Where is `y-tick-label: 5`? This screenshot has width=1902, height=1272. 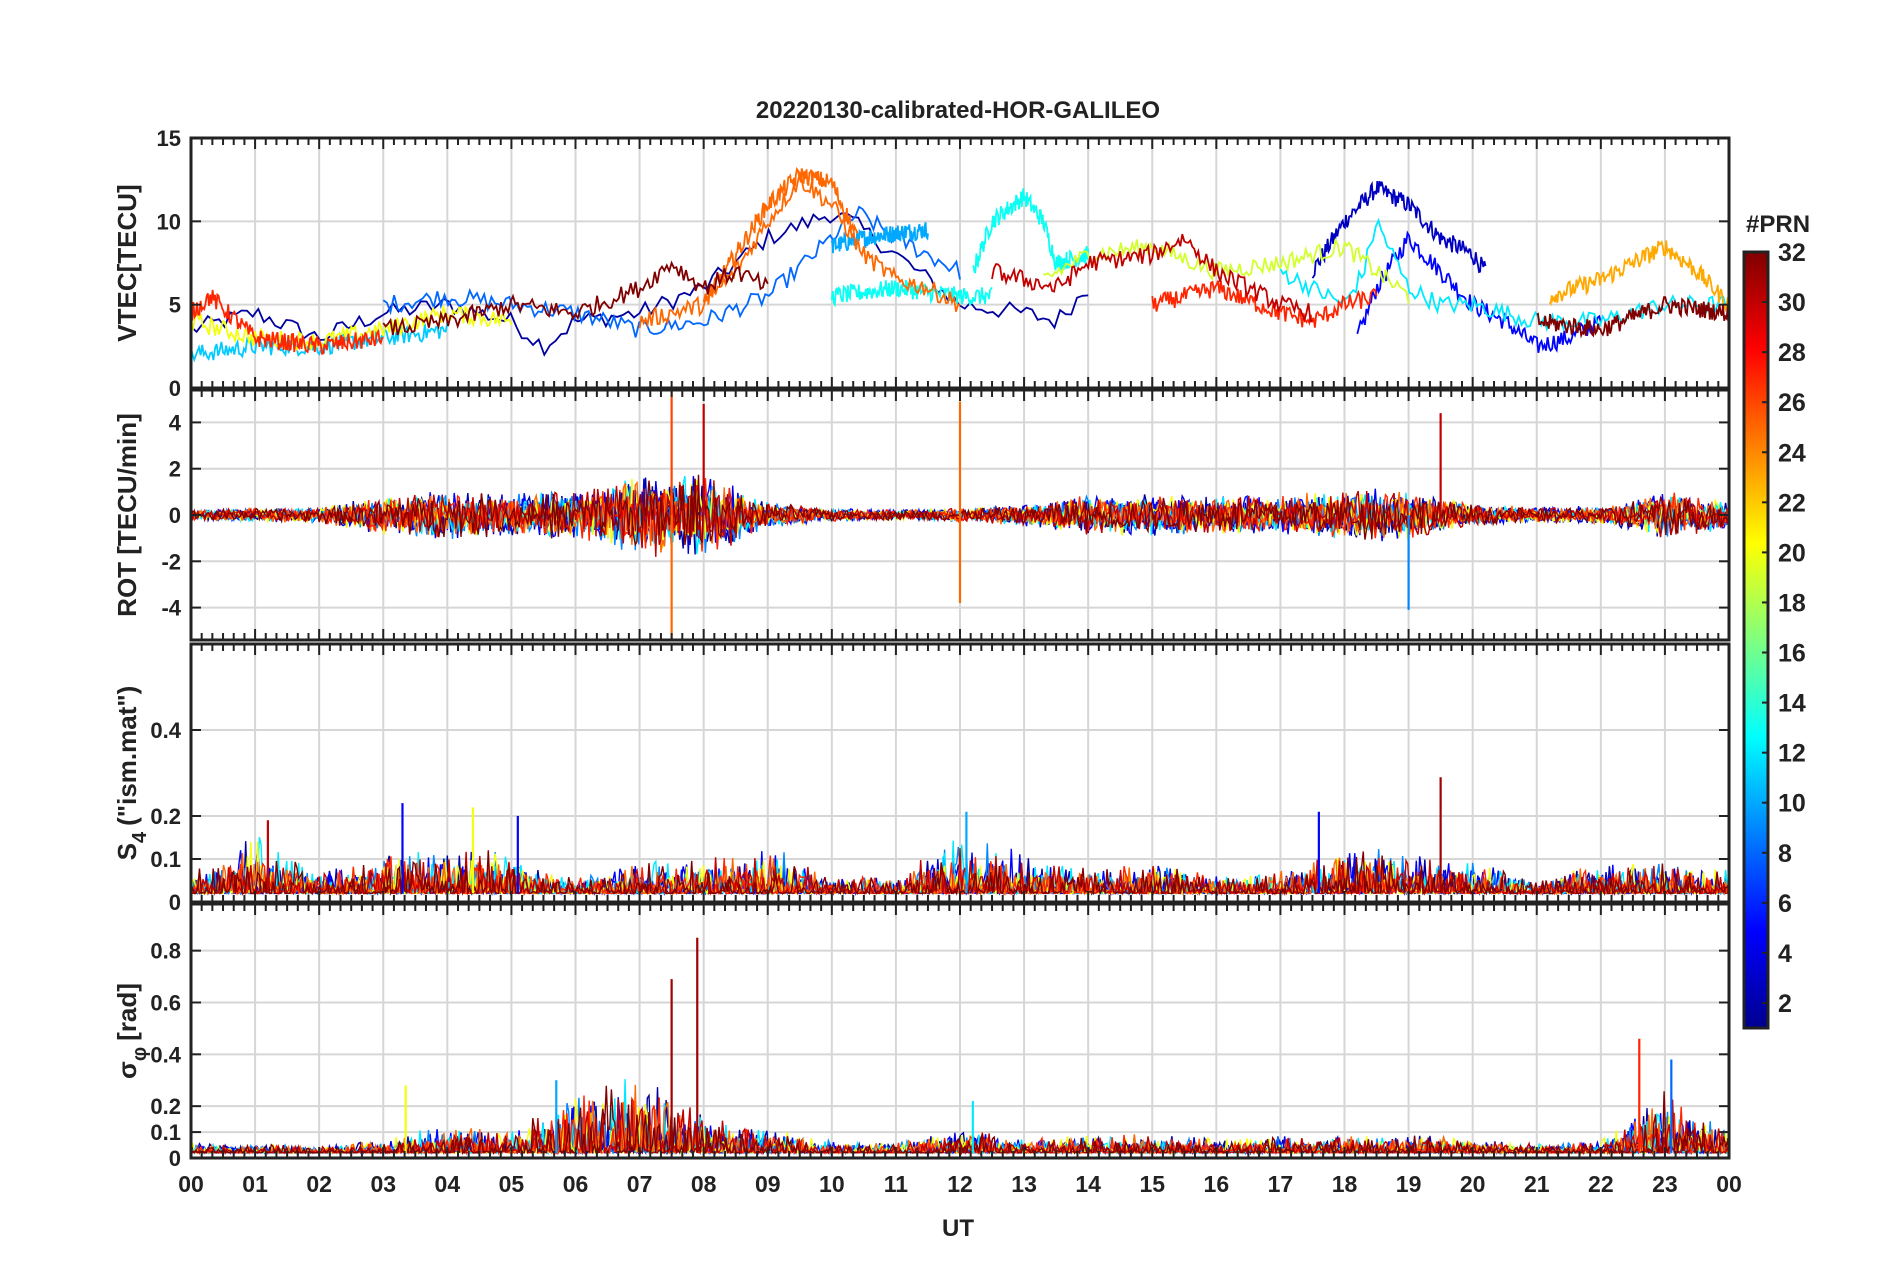 y-tick-label: 5 is located at coordinates (175, 305).